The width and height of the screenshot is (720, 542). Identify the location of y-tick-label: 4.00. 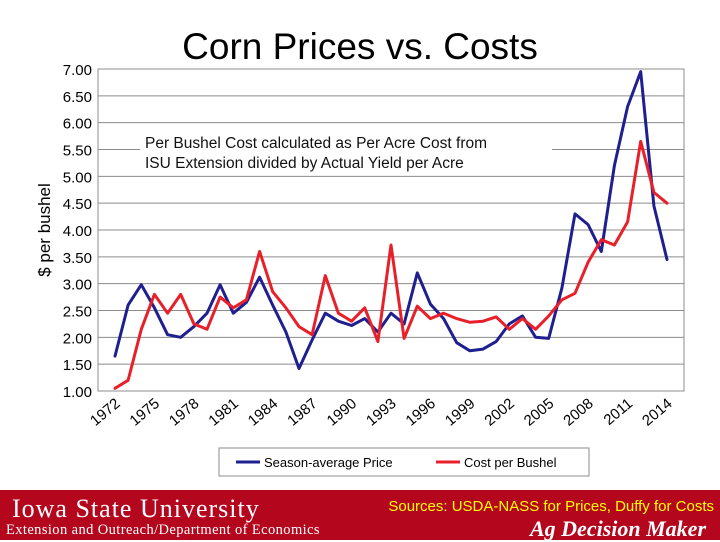
(77, 231).